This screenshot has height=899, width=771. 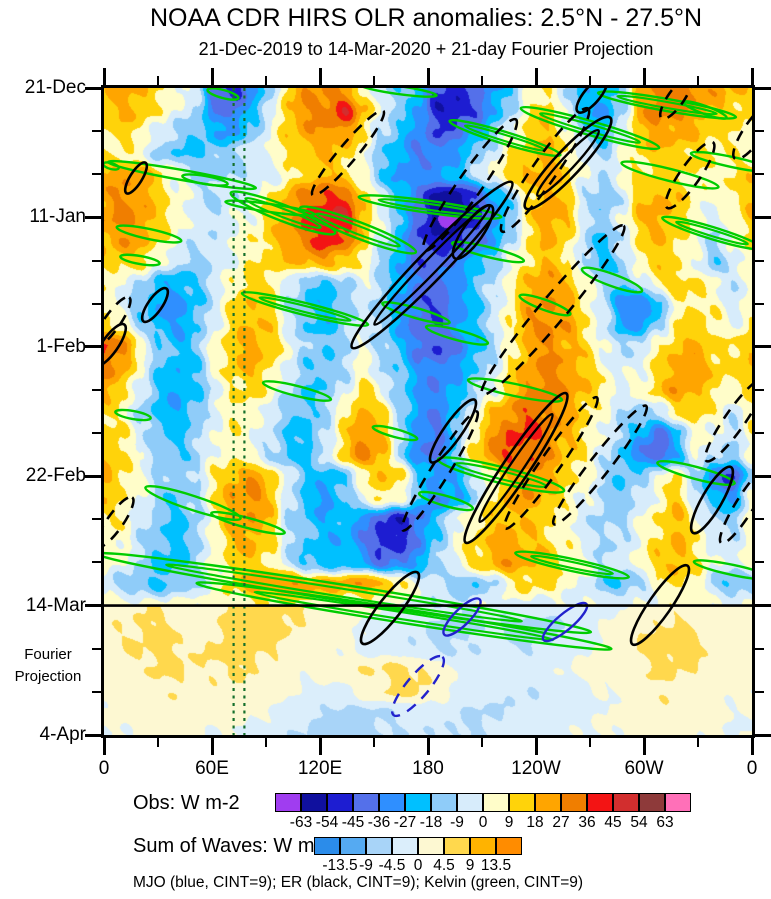 I want to click on waves-colorbar-tick-label: -13.5, so click(x=340, y=865).